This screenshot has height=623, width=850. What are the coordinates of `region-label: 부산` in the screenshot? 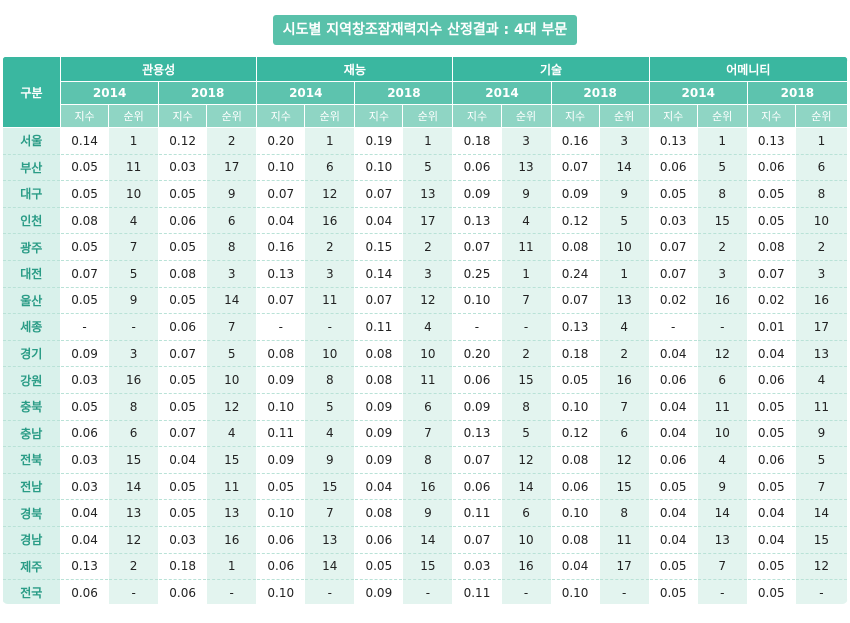 It's located at (32, 168).